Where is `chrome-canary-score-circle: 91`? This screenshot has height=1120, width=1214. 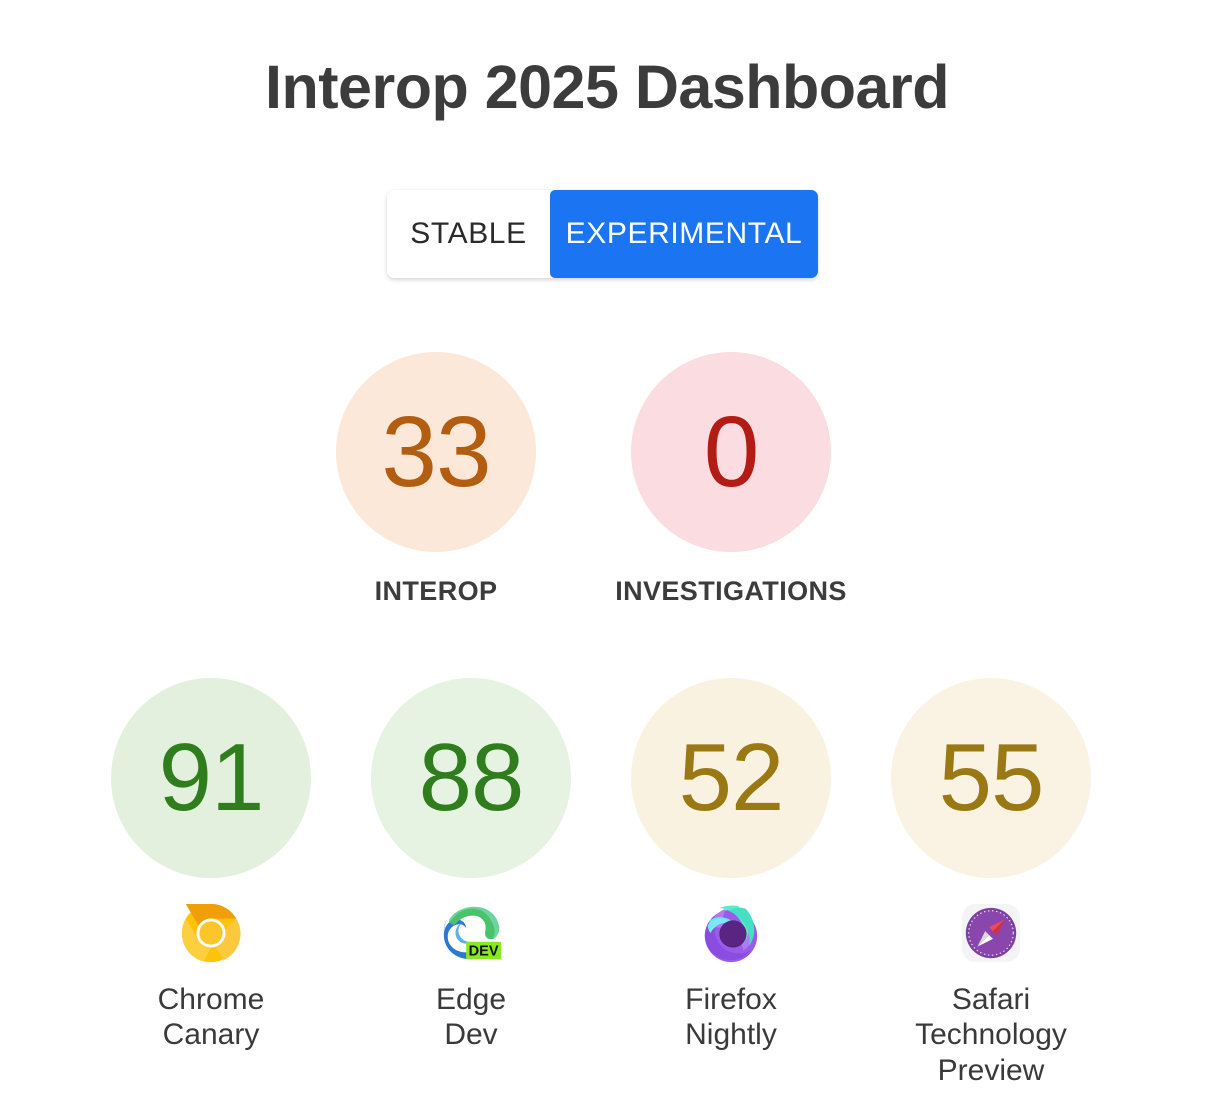
chrome-canary-score-circle: 91 is located at coordinates (211, 778).